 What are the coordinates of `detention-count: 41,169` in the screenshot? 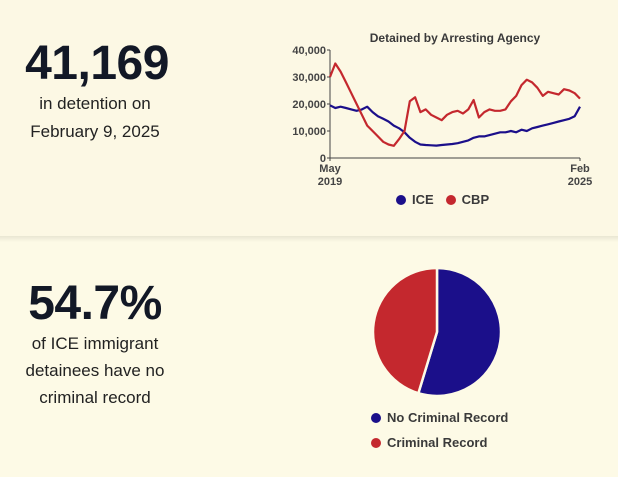 It's located at (97, 63).